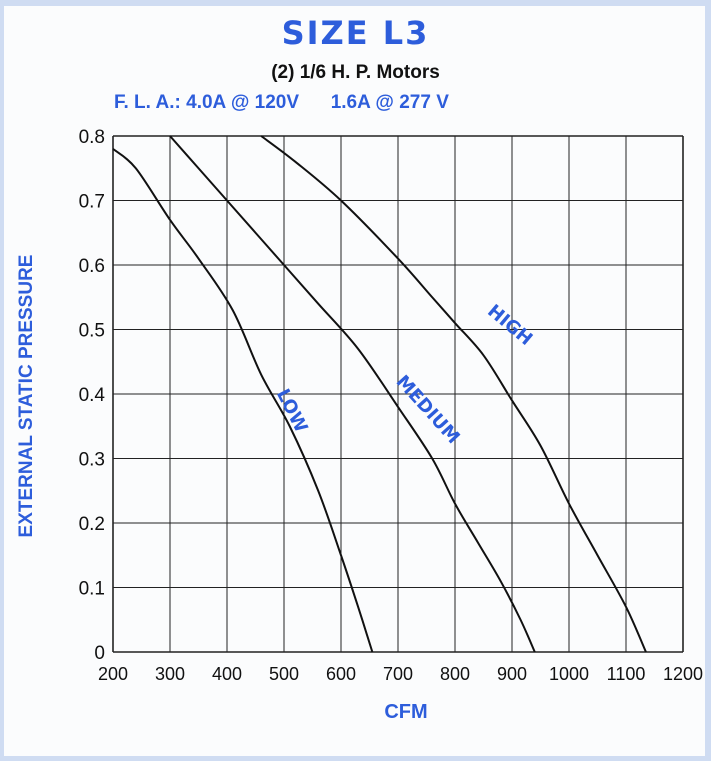 This screenshot has height=761, width=711. Describe the element at coordinates (341, 674) in the screenshot. I see `x-tick-label-600: 600` at that location.